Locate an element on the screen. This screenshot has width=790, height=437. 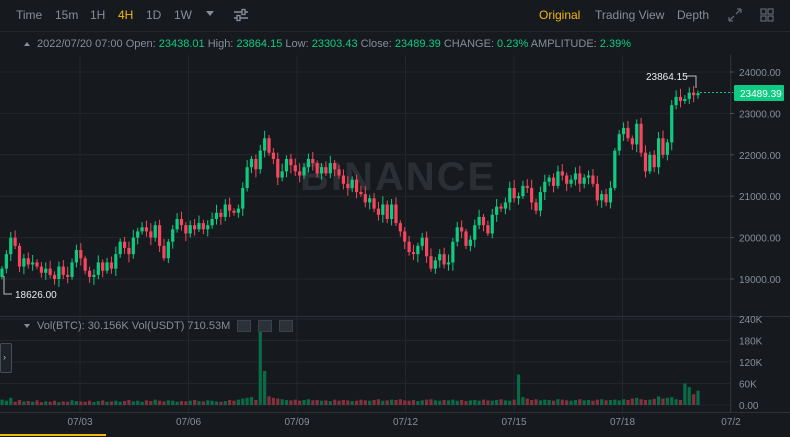
interval-1d: 1D is located at coordinates (154, 15).